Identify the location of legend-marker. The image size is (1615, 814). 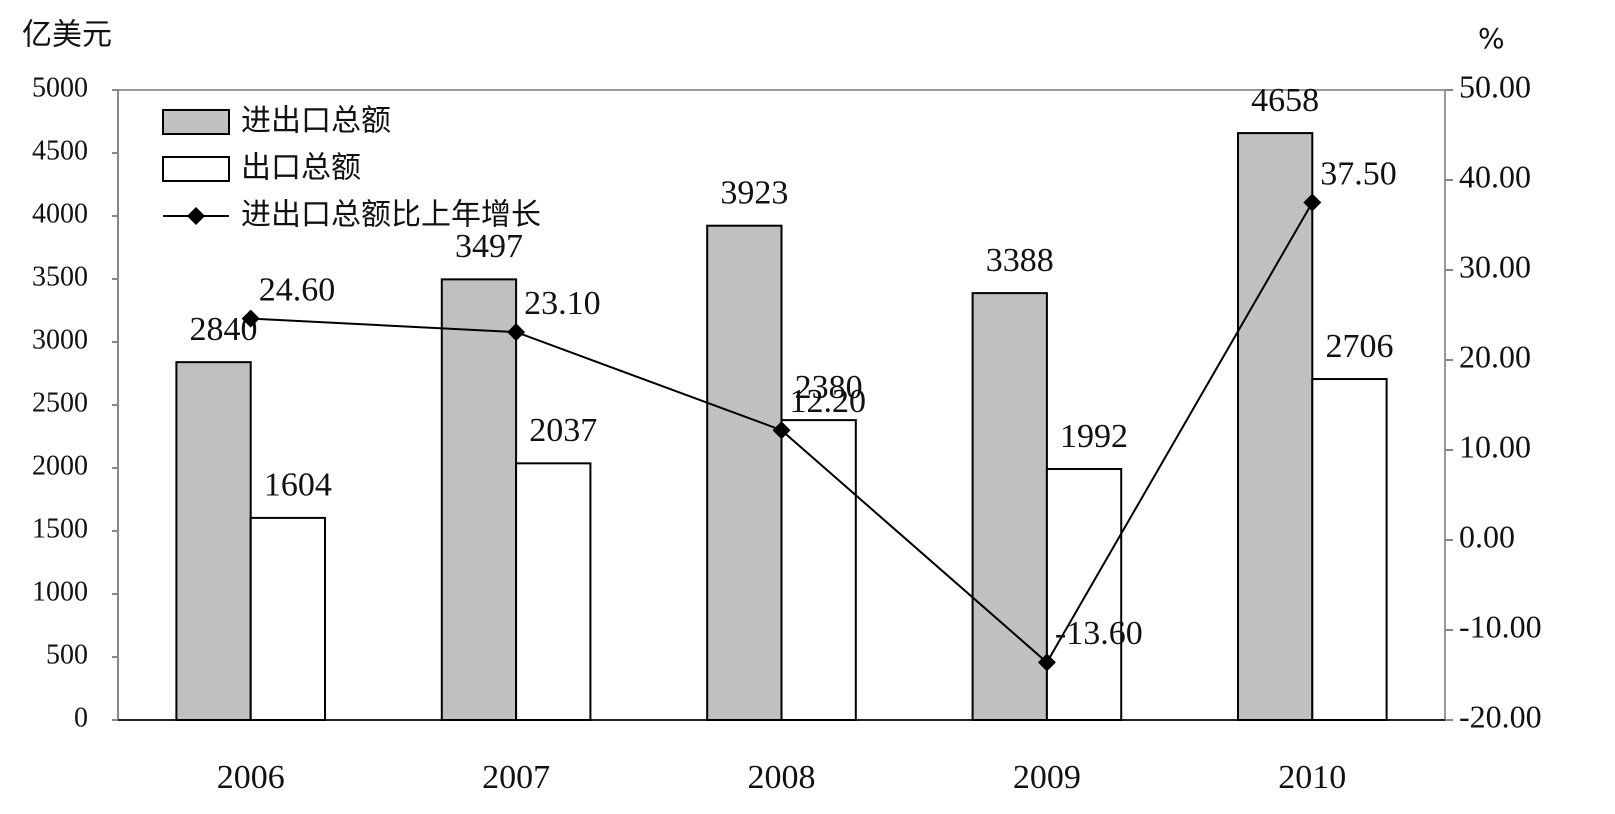
(196, 216).